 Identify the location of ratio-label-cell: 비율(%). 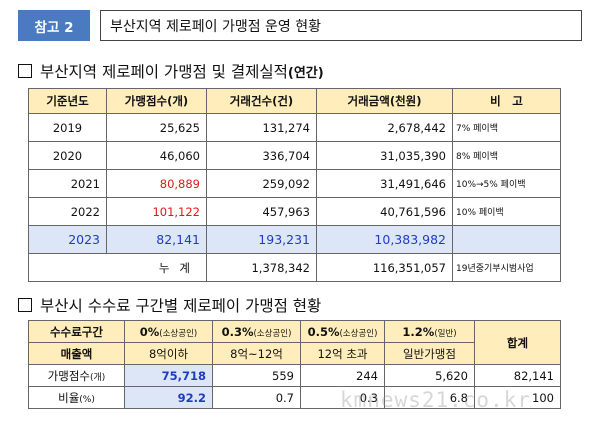
(76, 397).